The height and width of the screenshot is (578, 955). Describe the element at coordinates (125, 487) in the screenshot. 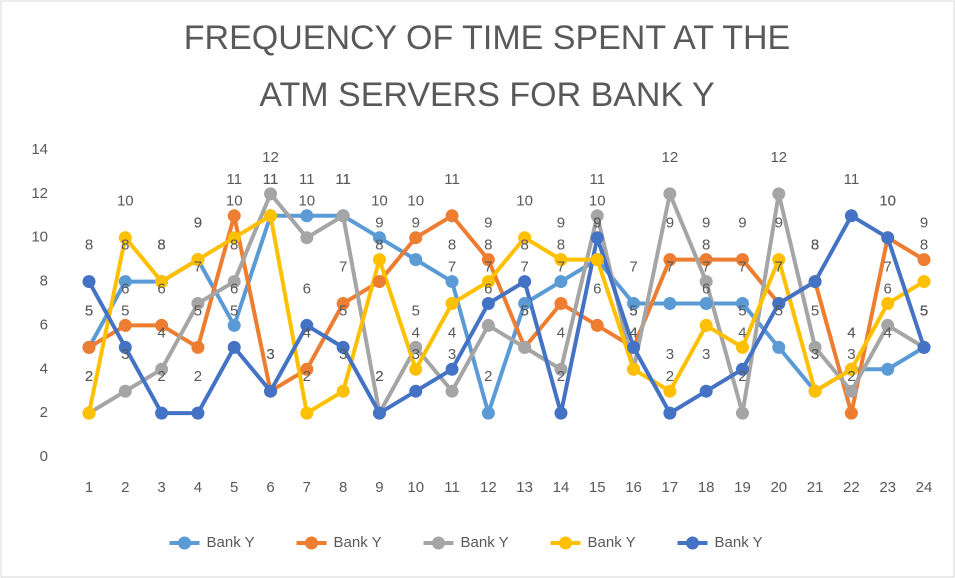

I see `x-tick-label: 2` at that location.